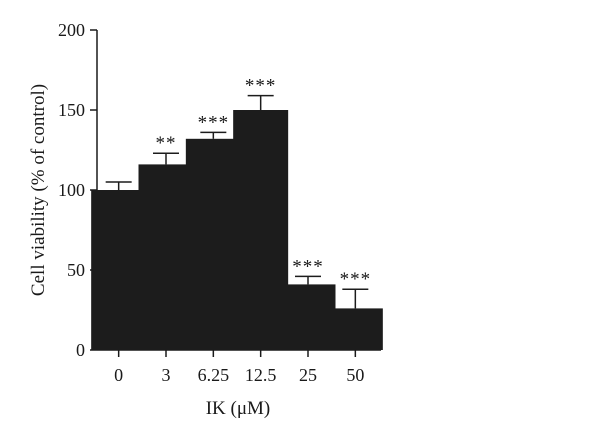  I want to click on x-tick-label: 25, so click(308, 375).